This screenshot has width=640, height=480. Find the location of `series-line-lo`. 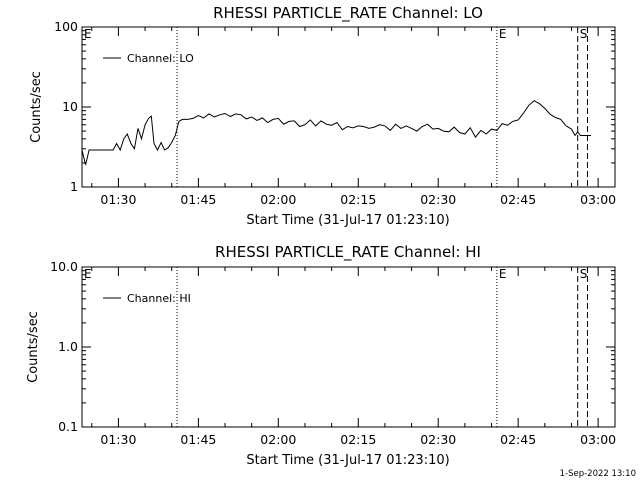

series-line-lo is located at coordinates (336, 132).